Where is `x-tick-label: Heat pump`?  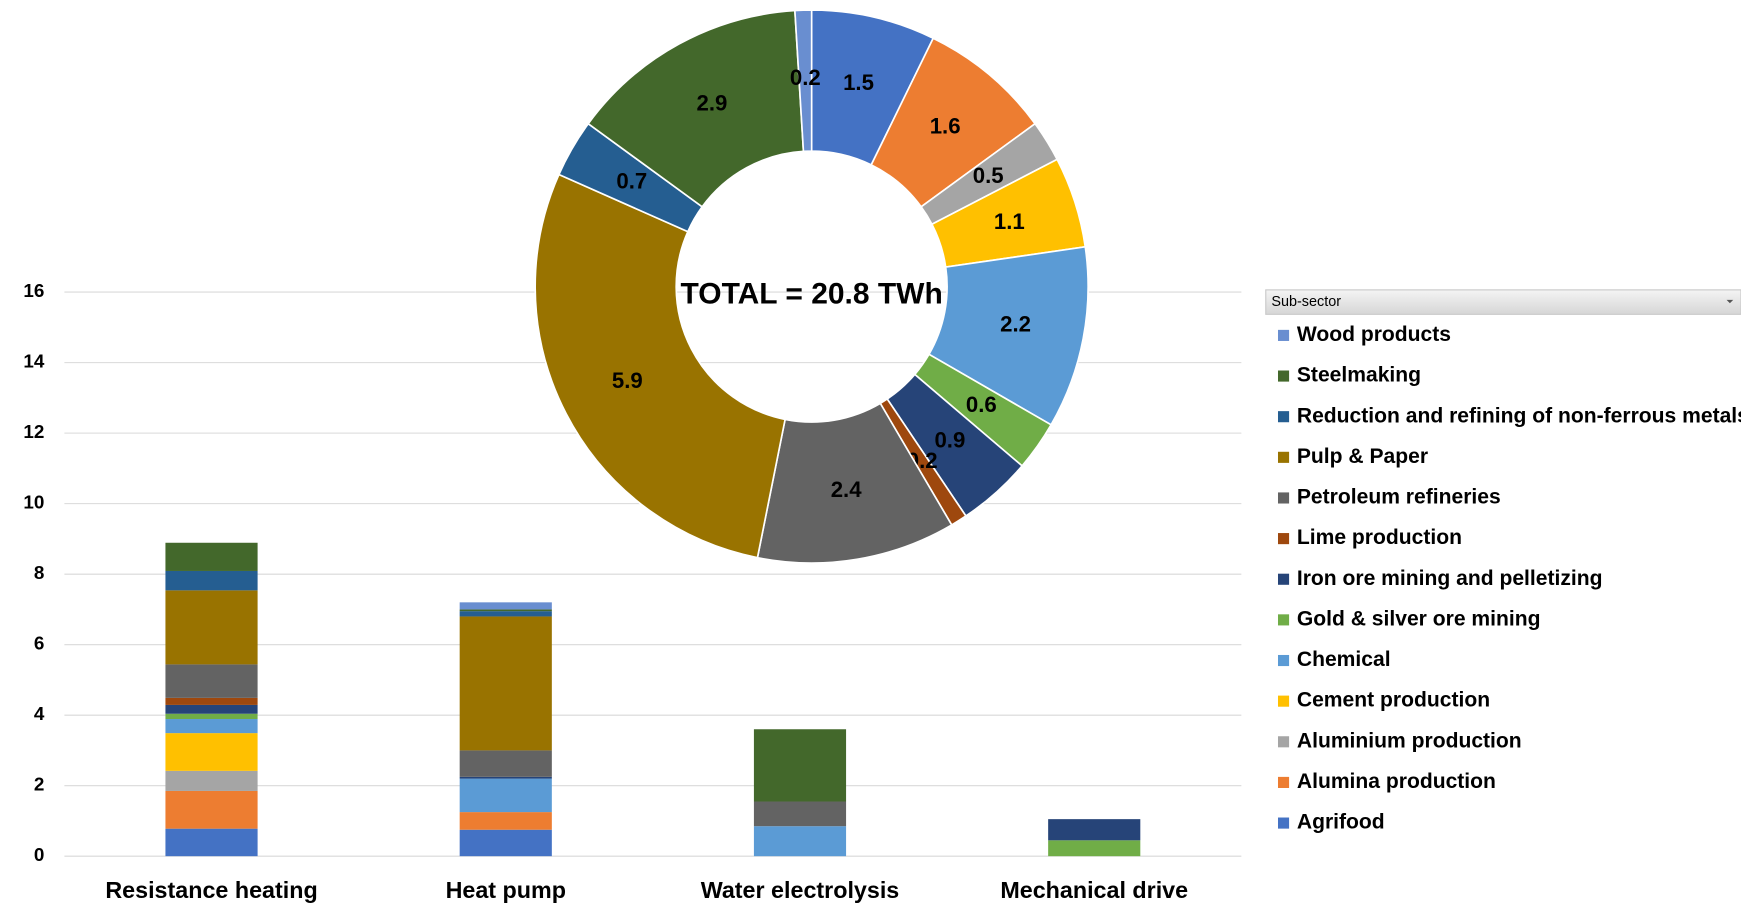 x-tick-label: Heat pump is located at coordinates (506, 890).